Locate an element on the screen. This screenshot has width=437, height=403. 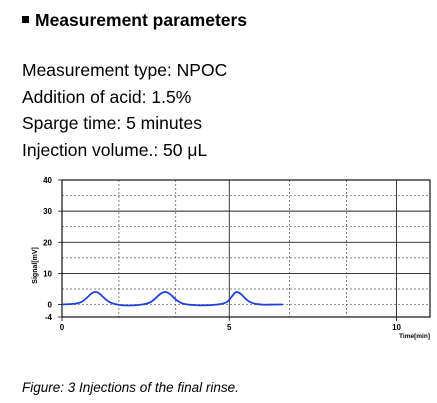
y-tick-label: 40 is located at coordinates (47, 180).